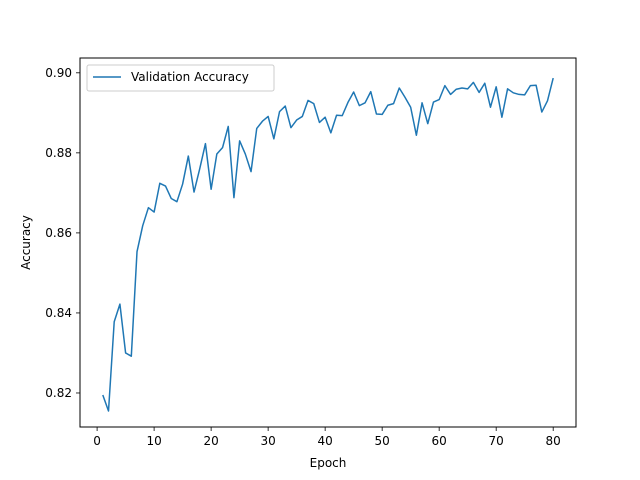  Describe the element at coordinates (267, 441) in the screenshot. I see `x-tick-label: 30` at that location.